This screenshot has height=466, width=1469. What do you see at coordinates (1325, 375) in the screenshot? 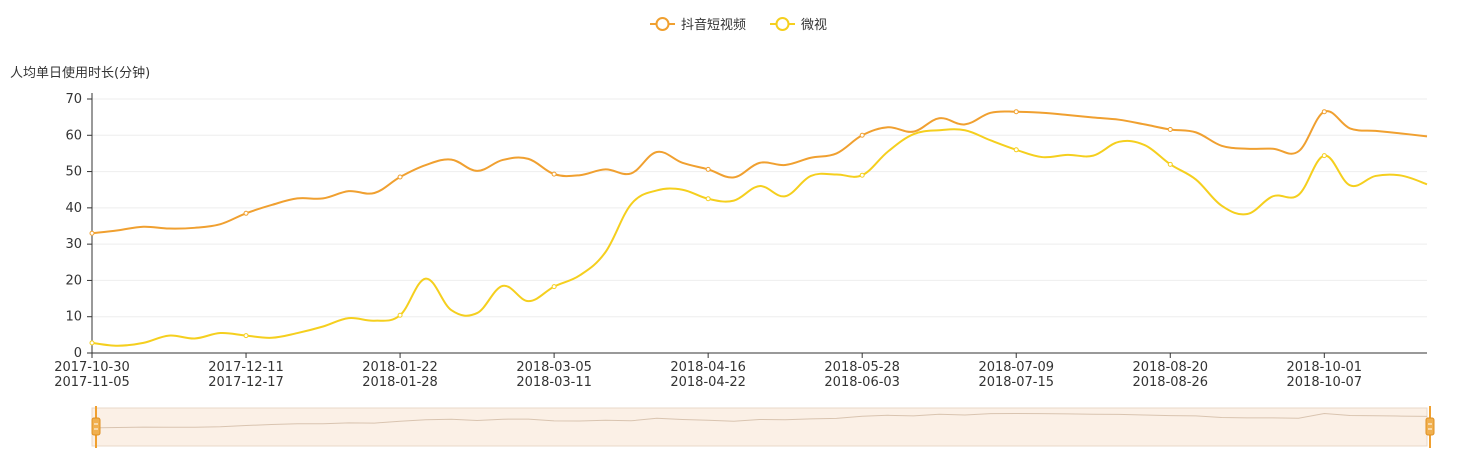
I see `x-tick-label: 2018-10-01 2018-10-07` at bounding box center [1325, 375].